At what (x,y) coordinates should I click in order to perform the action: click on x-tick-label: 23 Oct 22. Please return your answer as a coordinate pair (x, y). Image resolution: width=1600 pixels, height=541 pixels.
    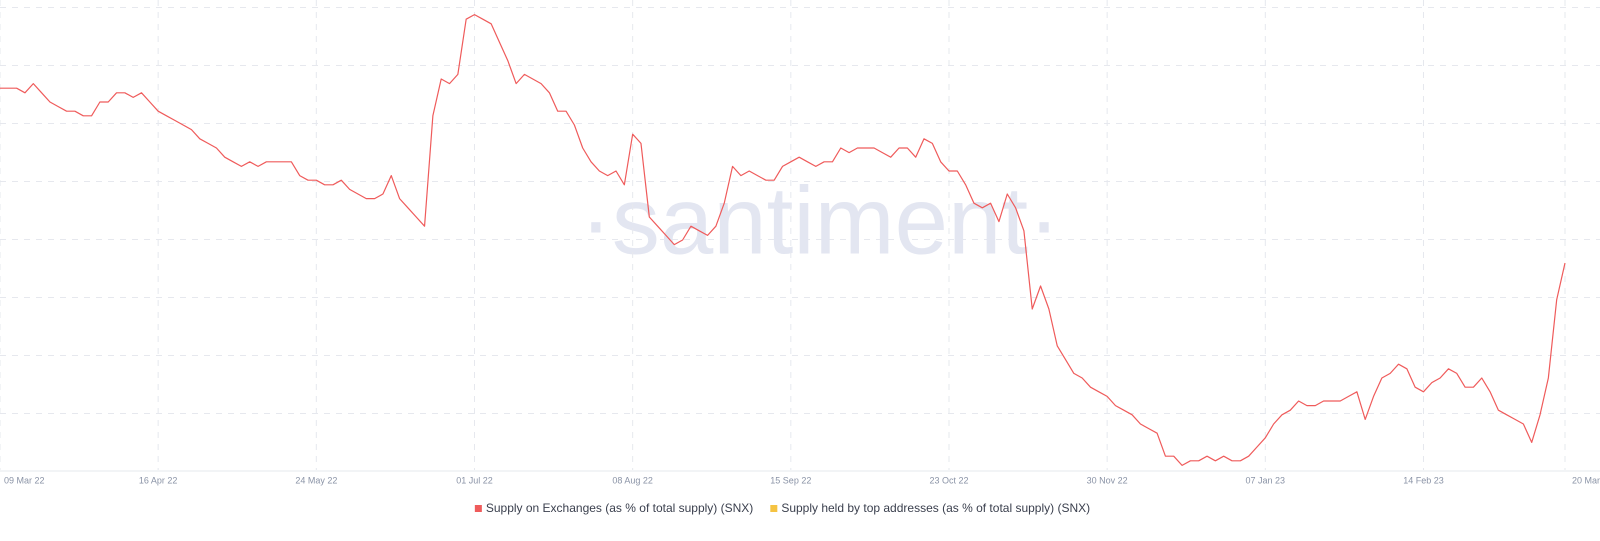
    Looking at the image, I should click on (948, 480).